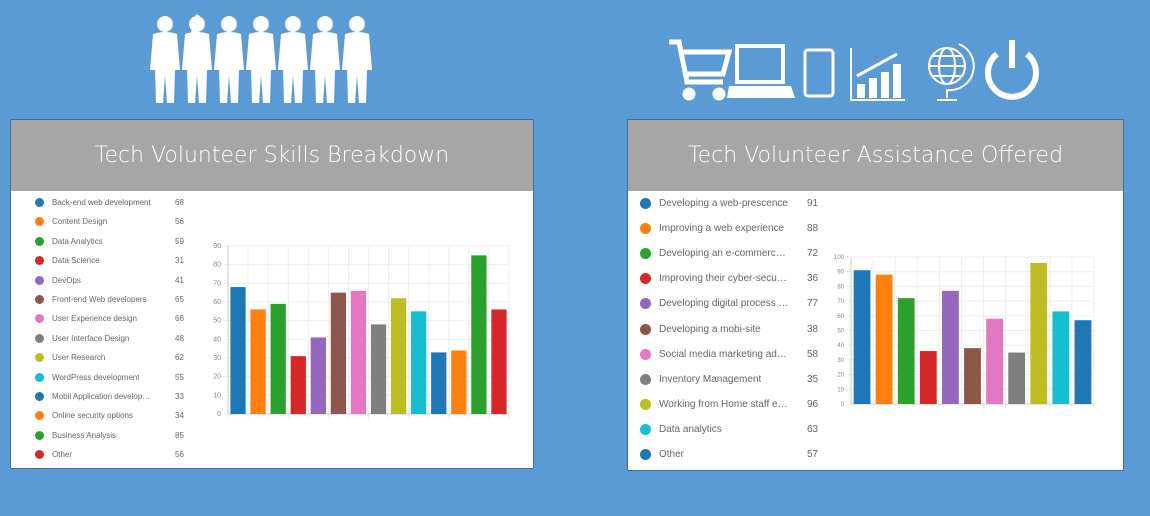 This screenshot has height=516, width=1150. I want to click on legend-value: 66, so click(179, 319).